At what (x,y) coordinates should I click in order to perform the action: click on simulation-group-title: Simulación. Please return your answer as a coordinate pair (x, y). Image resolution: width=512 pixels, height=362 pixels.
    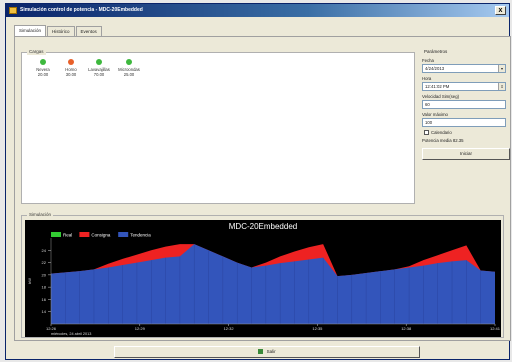
    Looking at the image, I should click on (40, 215).